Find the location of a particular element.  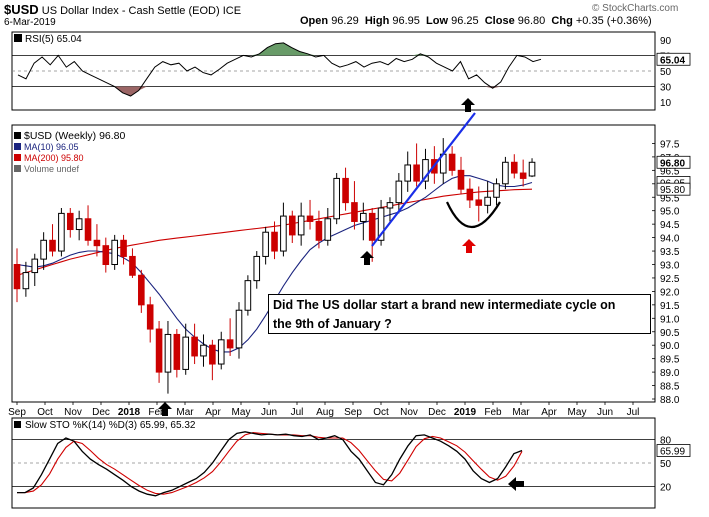

cycle-low-curve is located at coordinates (473, 215).